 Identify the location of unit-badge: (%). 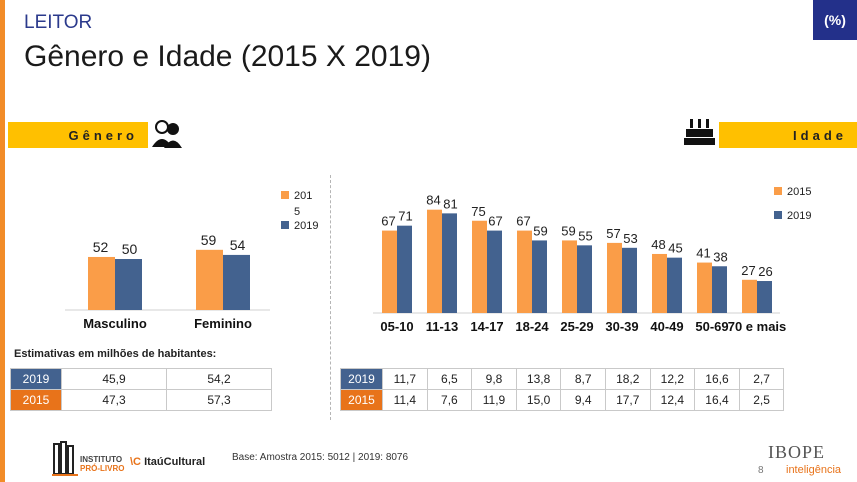
(835, 20).